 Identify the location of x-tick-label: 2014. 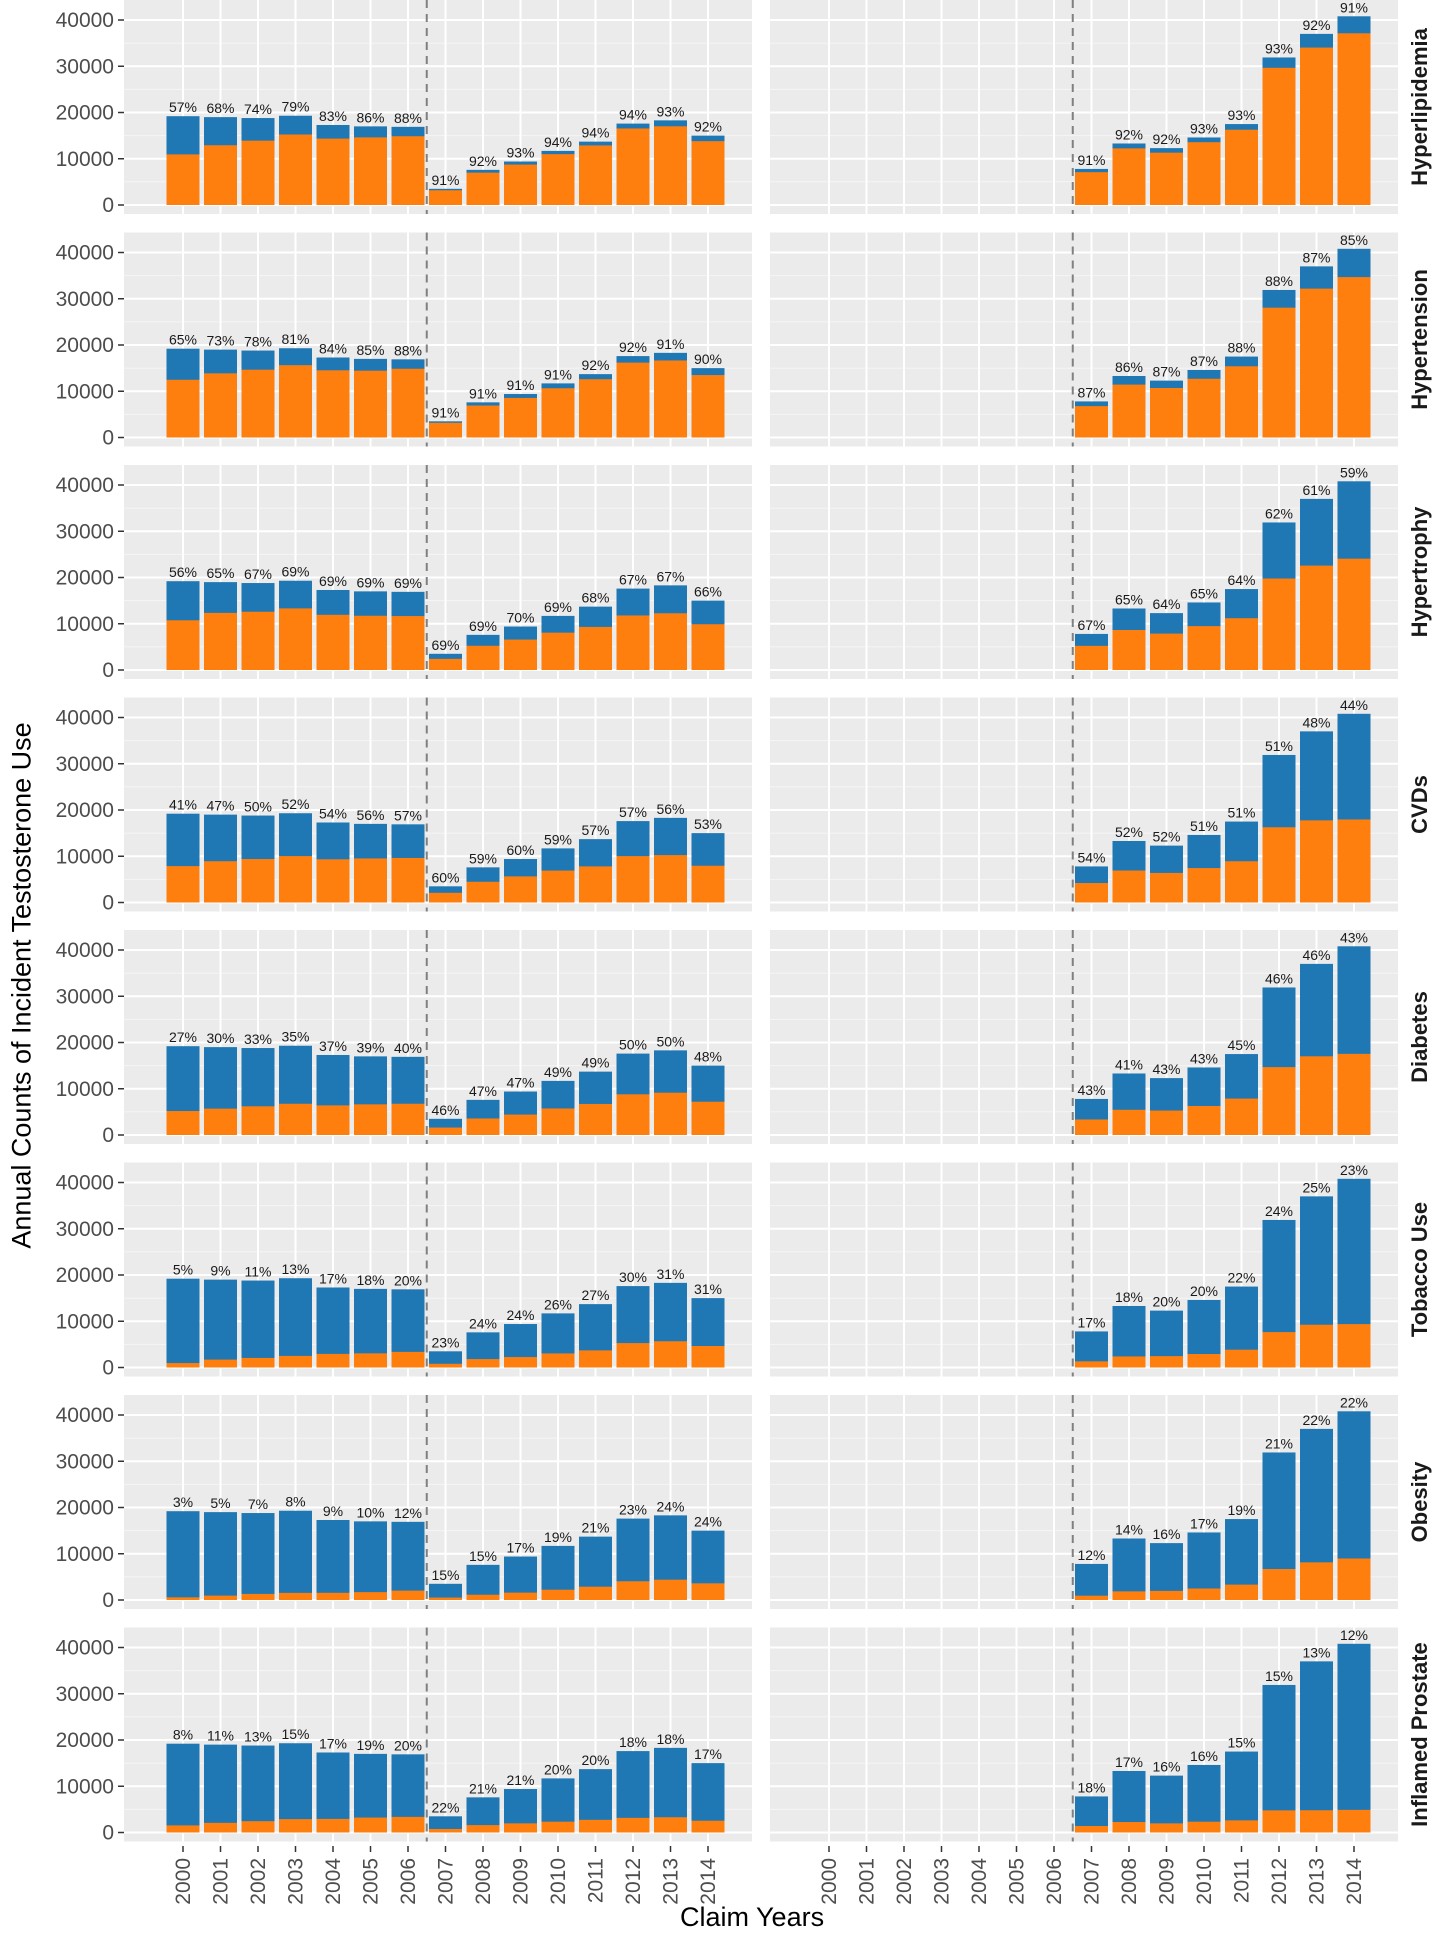
(1354, 1881).